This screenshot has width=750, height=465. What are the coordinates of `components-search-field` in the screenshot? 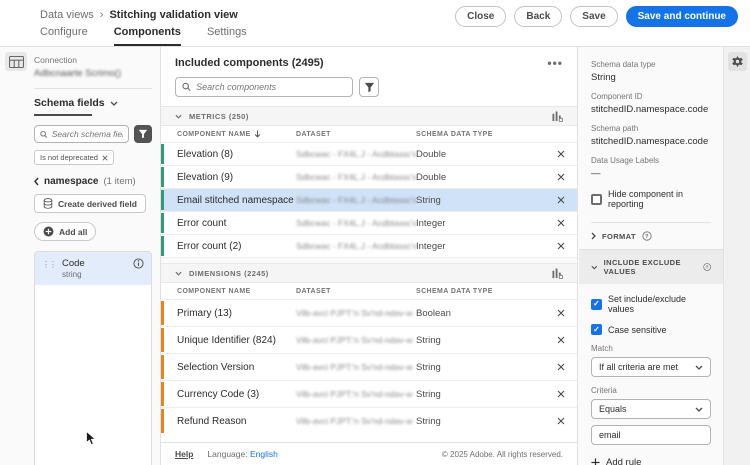 It's located at (264, 87).